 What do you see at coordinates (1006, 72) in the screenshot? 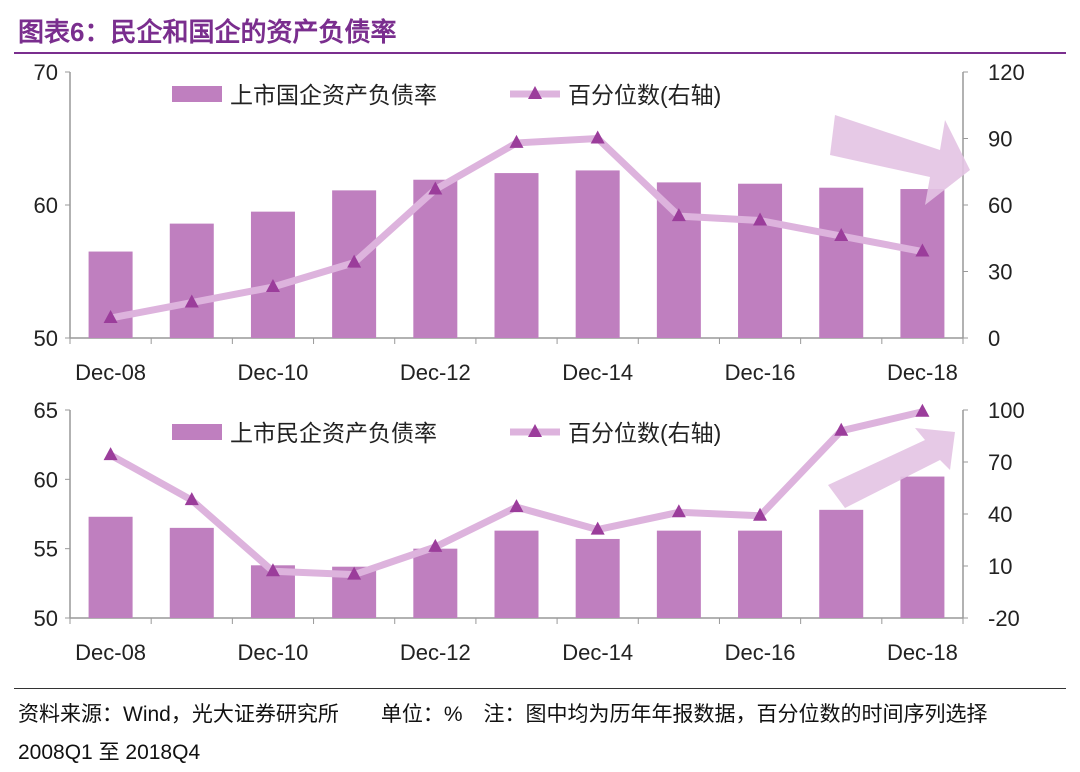
I see `y-tick-label-right: 120` at bounding box center [1006, 72].